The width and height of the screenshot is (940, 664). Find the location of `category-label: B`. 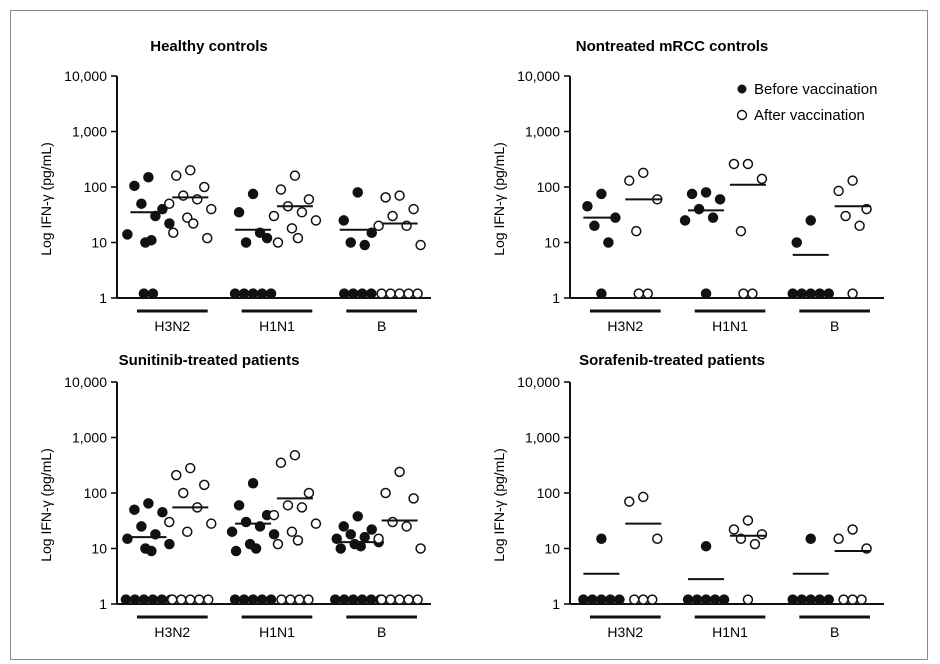

category-label: B is located at coordinates (381, 632).